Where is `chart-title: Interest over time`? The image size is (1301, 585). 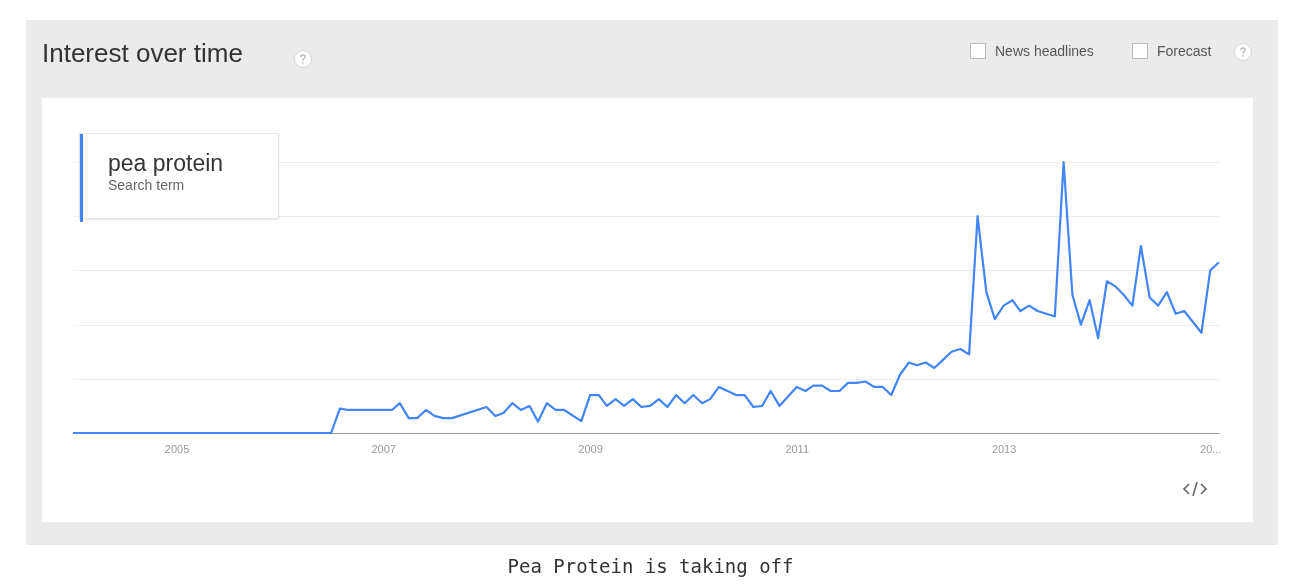
chart-title: Interest over time is located at coordinates (142, 53).